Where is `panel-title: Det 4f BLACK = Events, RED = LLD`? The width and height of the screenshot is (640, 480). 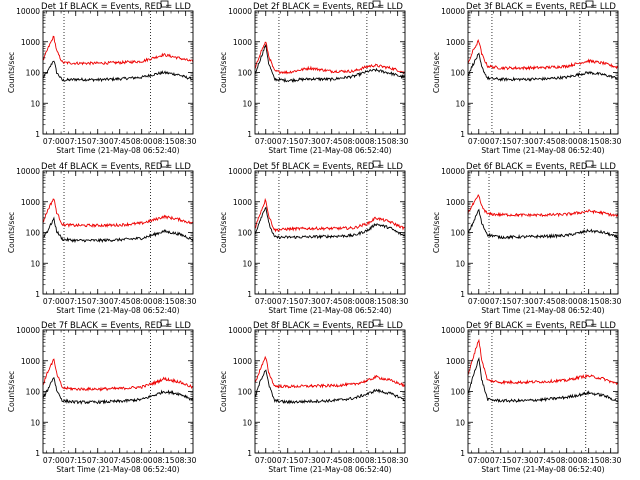
panel-title: Det 4f BLACK = Events, RED = LLD is located at coordinates (116, 167).